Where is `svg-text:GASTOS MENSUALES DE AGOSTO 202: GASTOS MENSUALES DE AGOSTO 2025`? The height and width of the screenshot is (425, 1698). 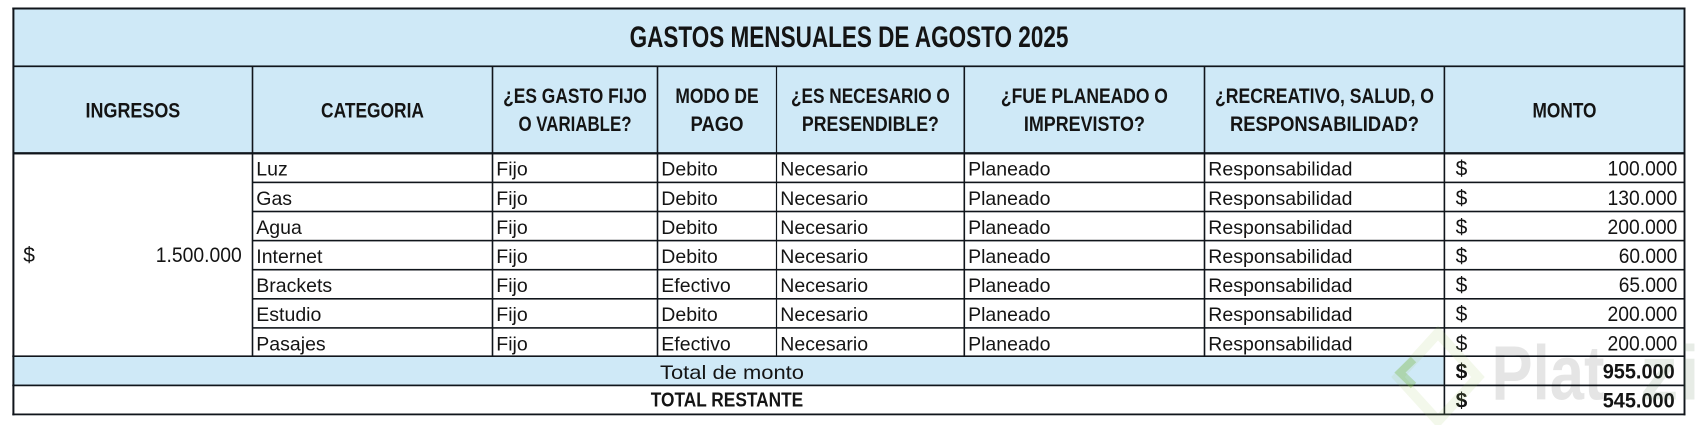 svg-text:GASTOS MENSUALES DE AGOSTO 202: GASTOS MENSUALES DE AGOSTO 2025 is located at coordinates (849, 37).